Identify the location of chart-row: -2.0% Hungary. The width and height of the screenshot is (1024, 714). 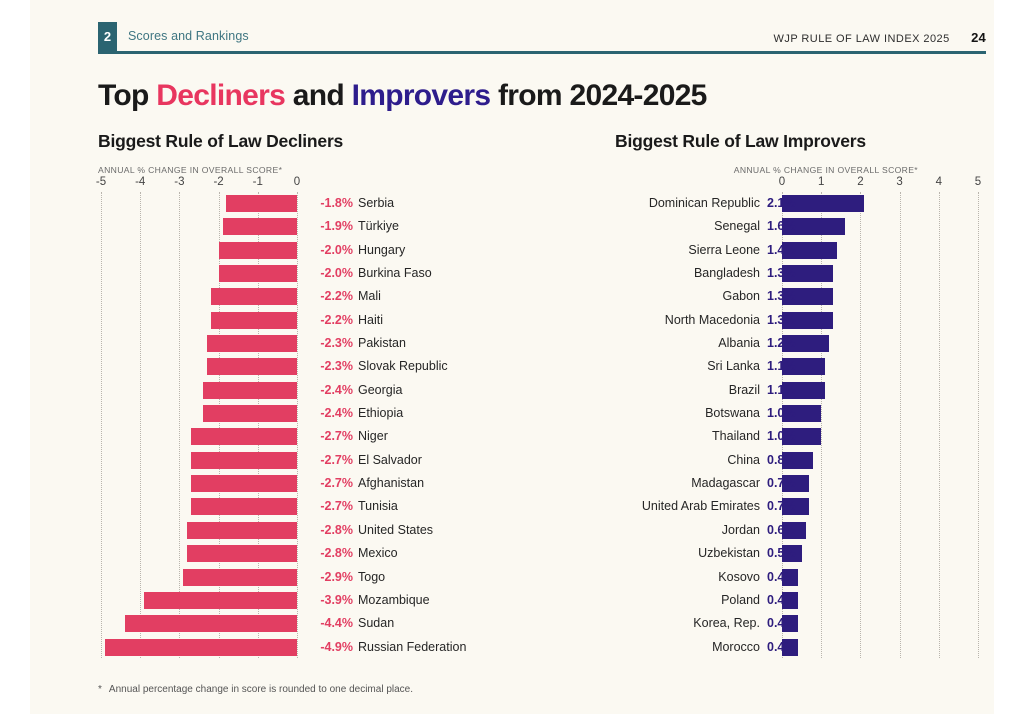
(527, 250).